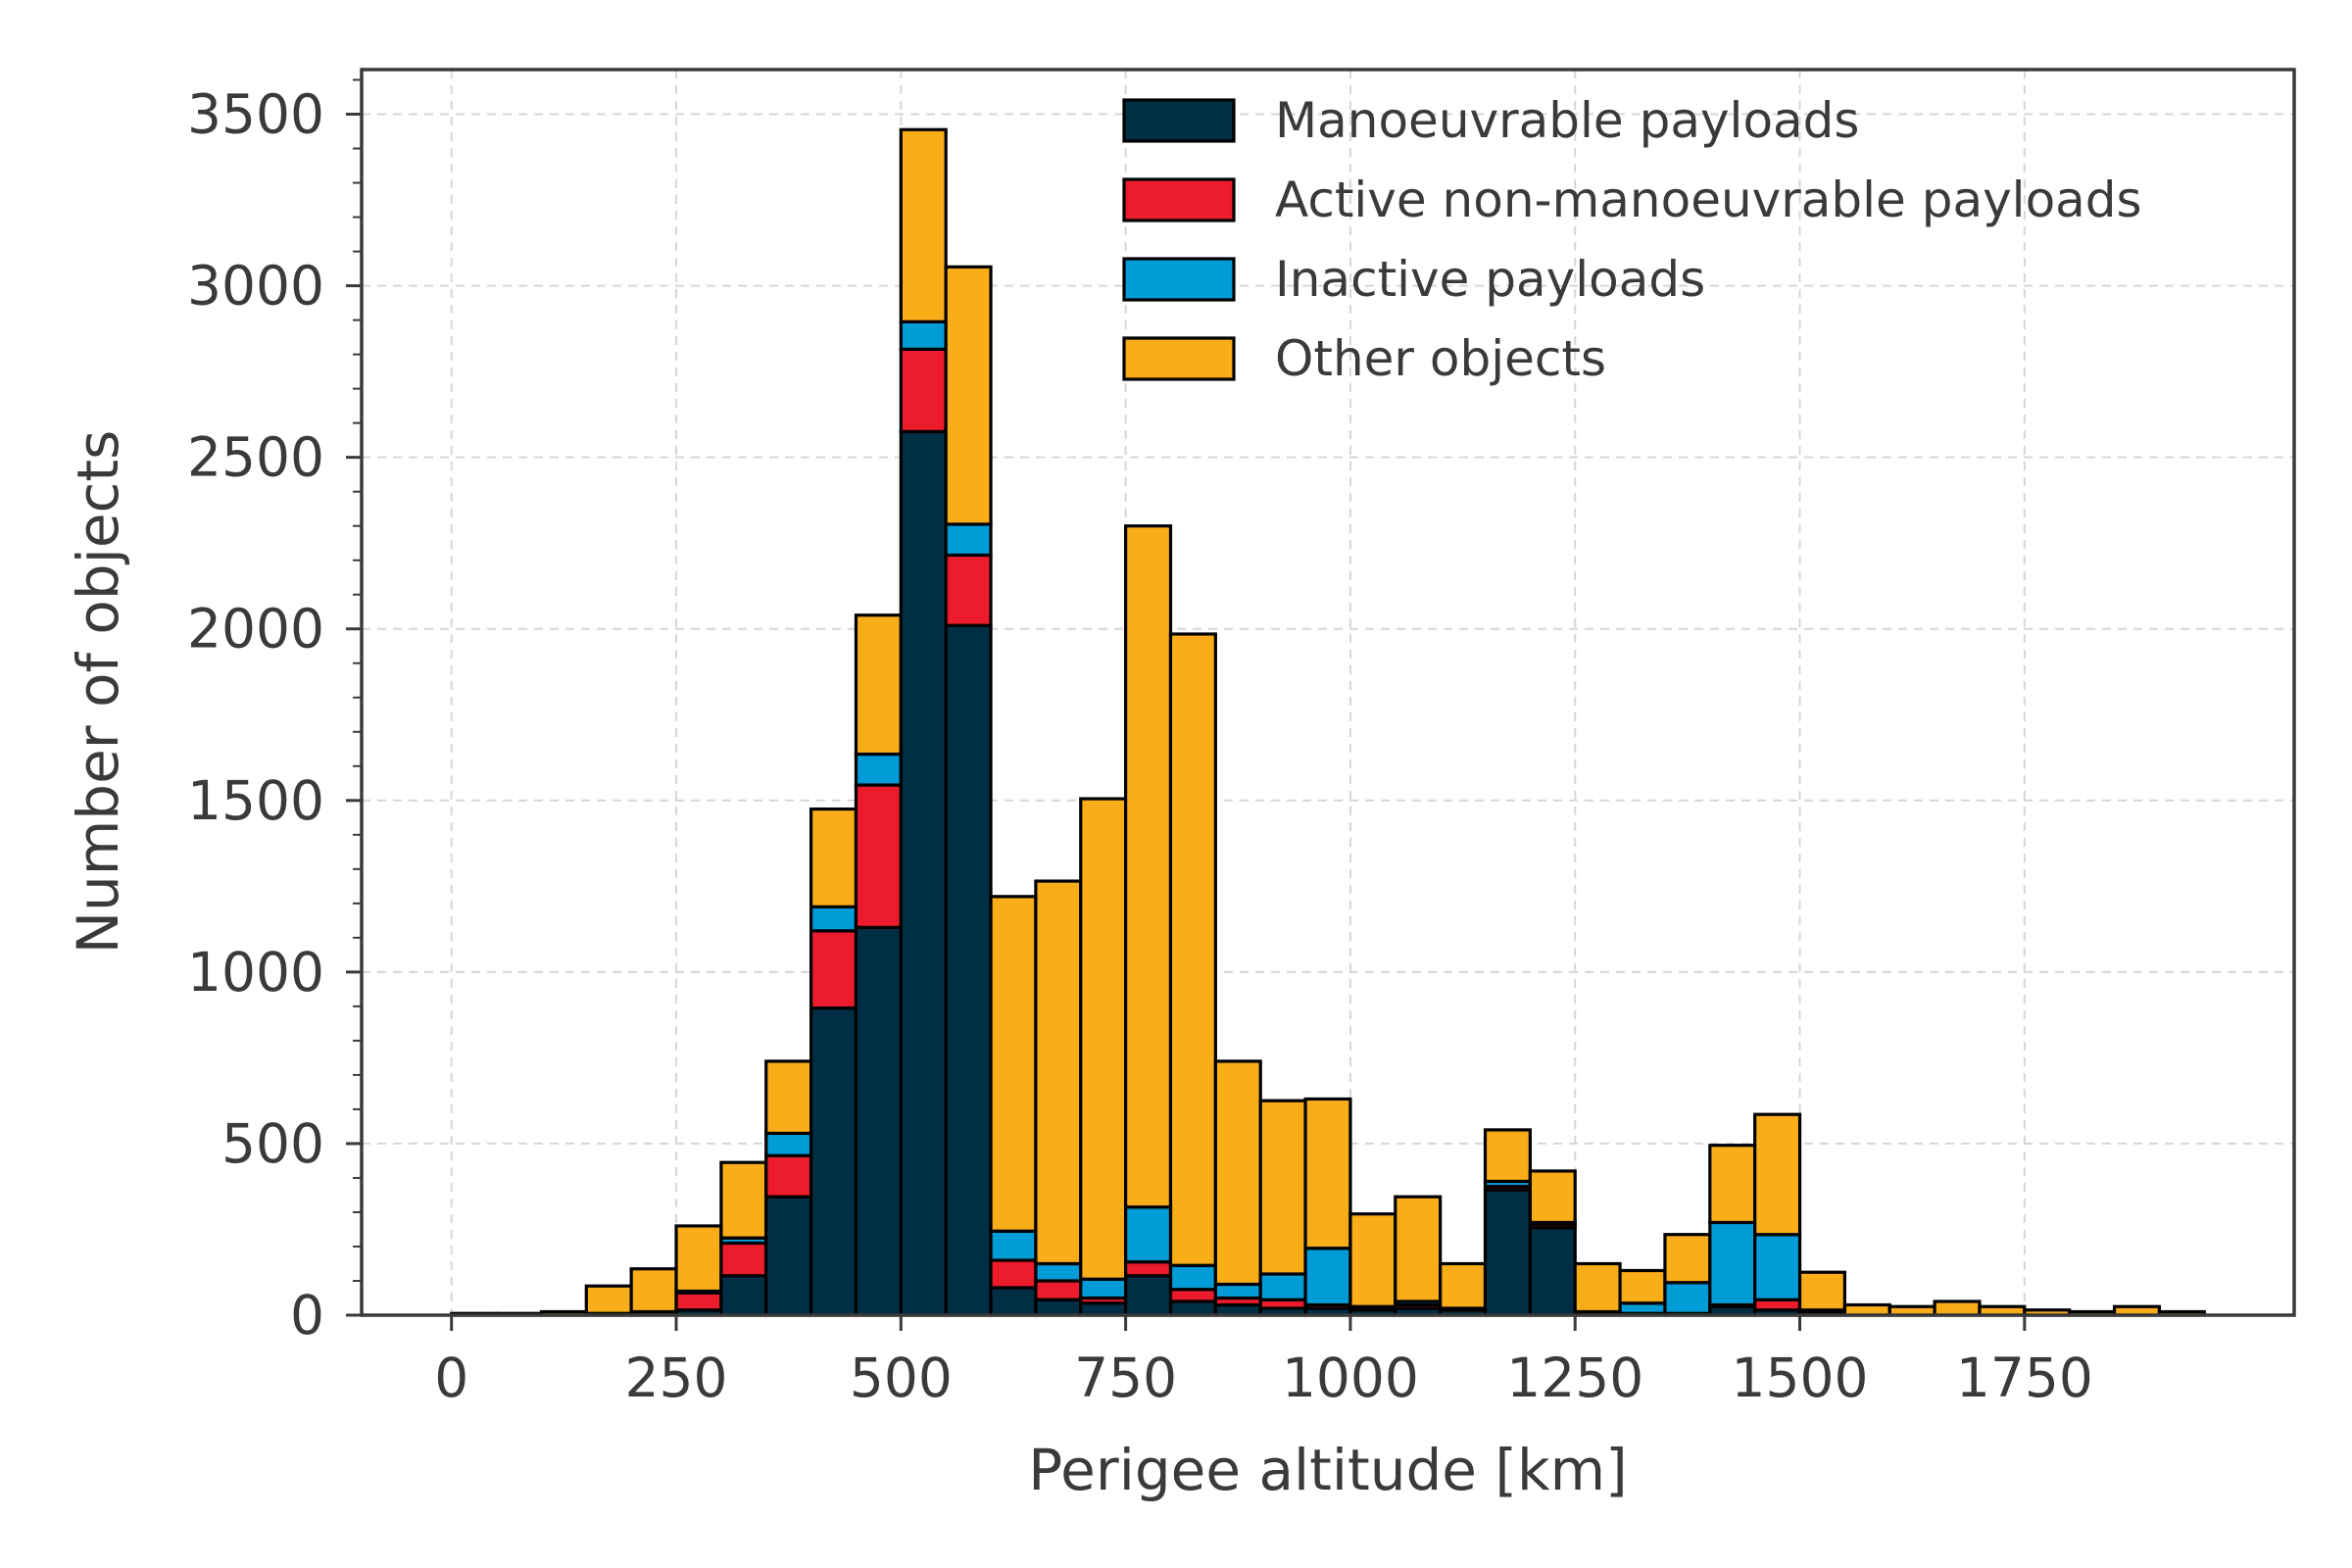  I want to click on y-tick-label: 1000, so click(255, 972).